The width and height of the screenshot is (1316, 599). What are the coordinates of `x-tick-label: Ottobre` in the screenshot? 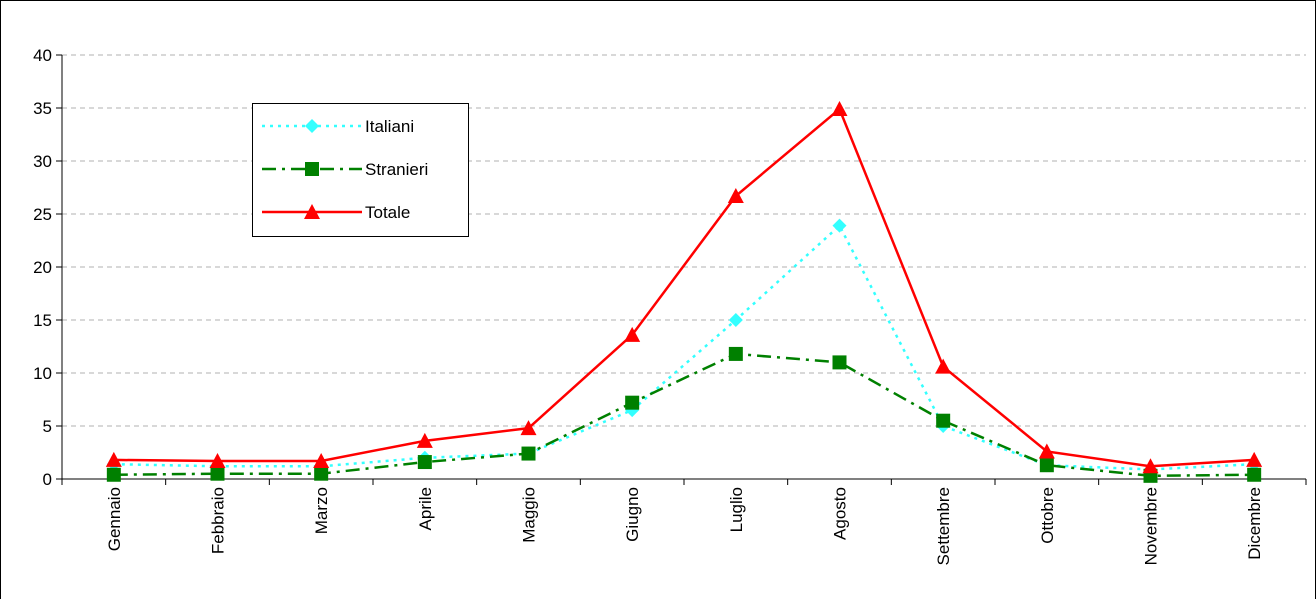 It's located at (1047, 515).